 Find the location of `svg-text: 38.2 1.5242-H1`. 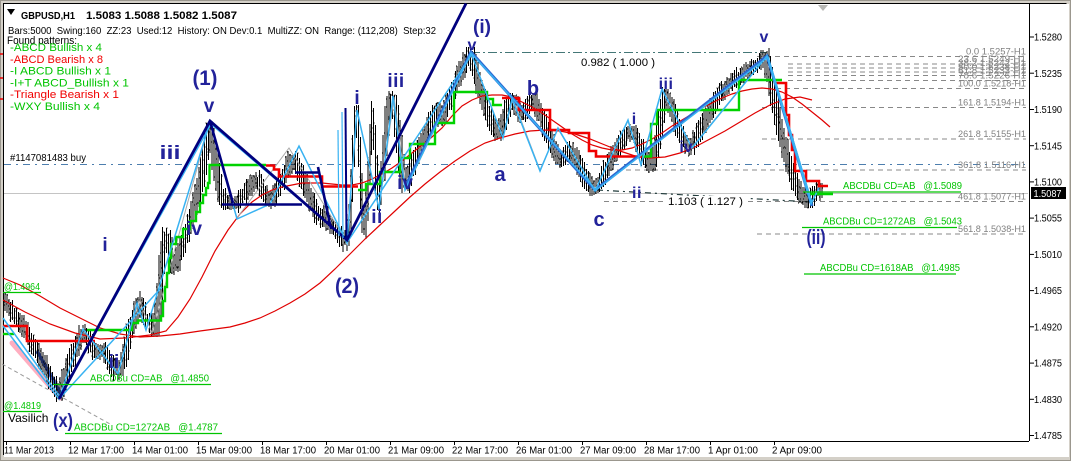

svg-text: 38.2 1.5242-H1 is located at coordinates (992, 63).